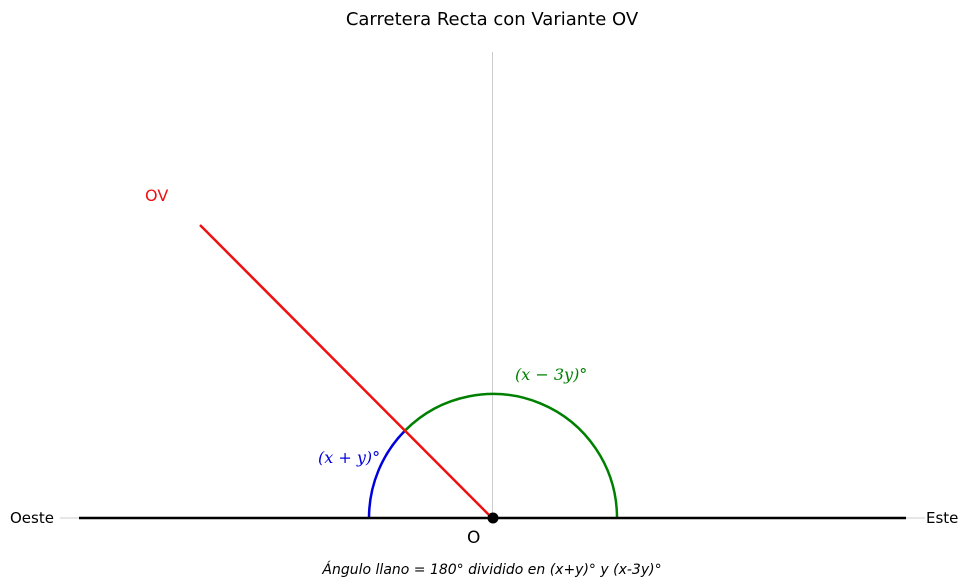  Describe the element at coordinates (32, 518) in the screenshot. I see `west-label: Oeste` at that location.